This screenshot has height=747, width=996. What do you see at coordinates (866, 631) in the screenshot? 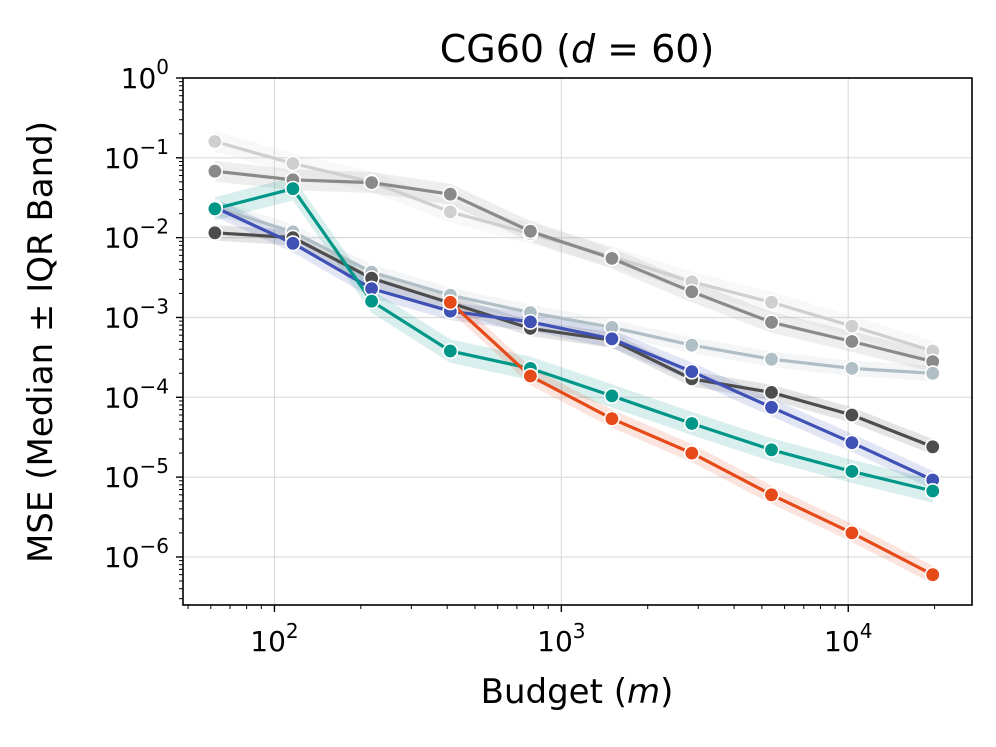
I see `x-tick-exp-2: 4` at bounding box center [866, 631].